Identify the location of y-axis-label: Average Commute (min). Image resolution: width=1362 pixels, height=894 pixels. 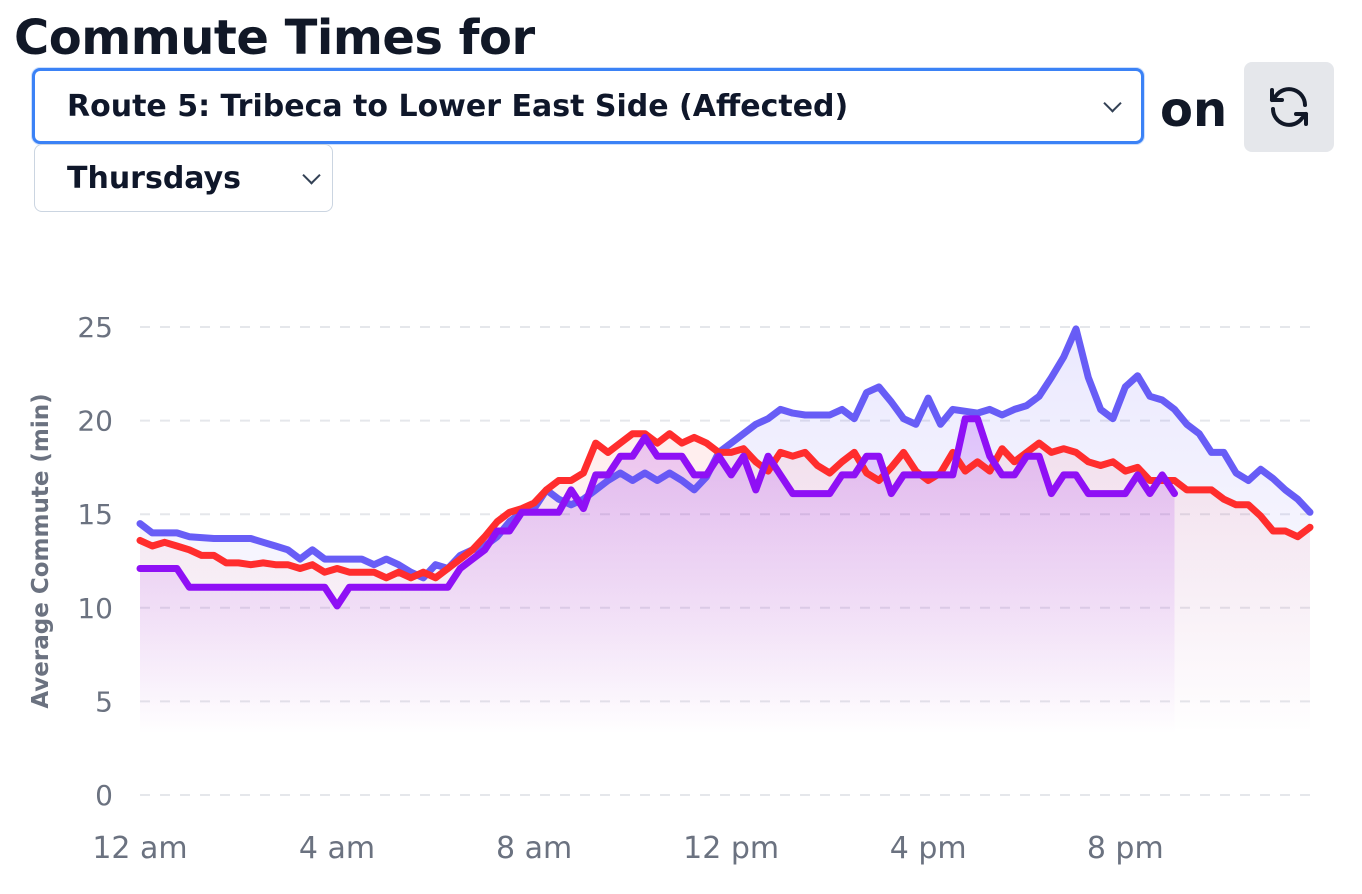
(41, 550).